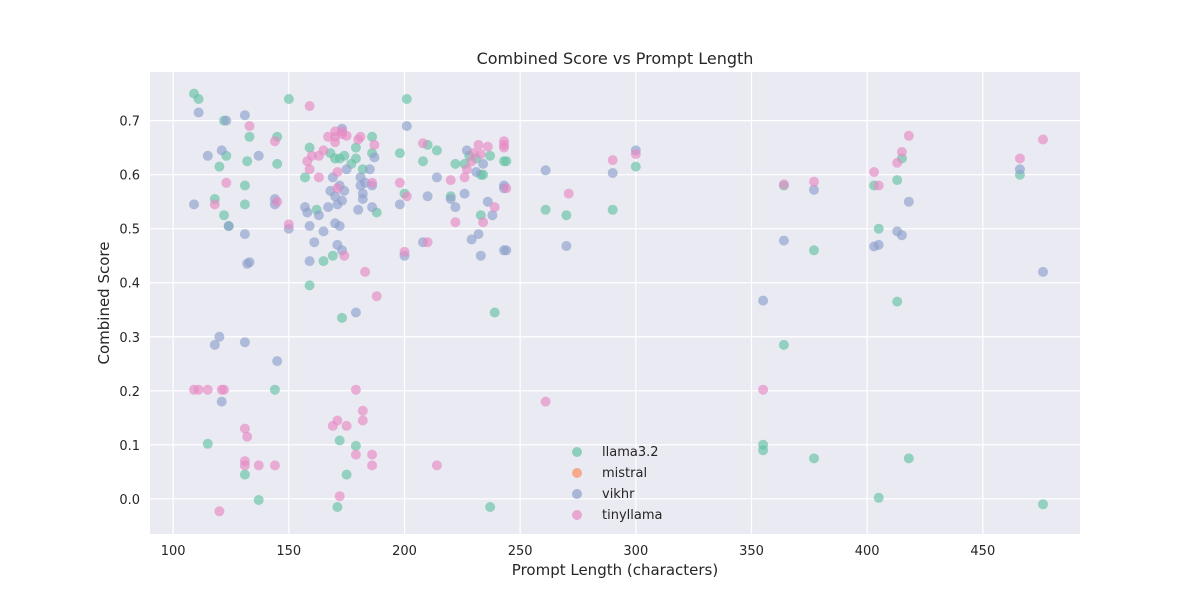  What do you see at coordinates (577, 494) in the screenshot?
I see `legend-marker-vikhr` at bounding box center [577, 494].